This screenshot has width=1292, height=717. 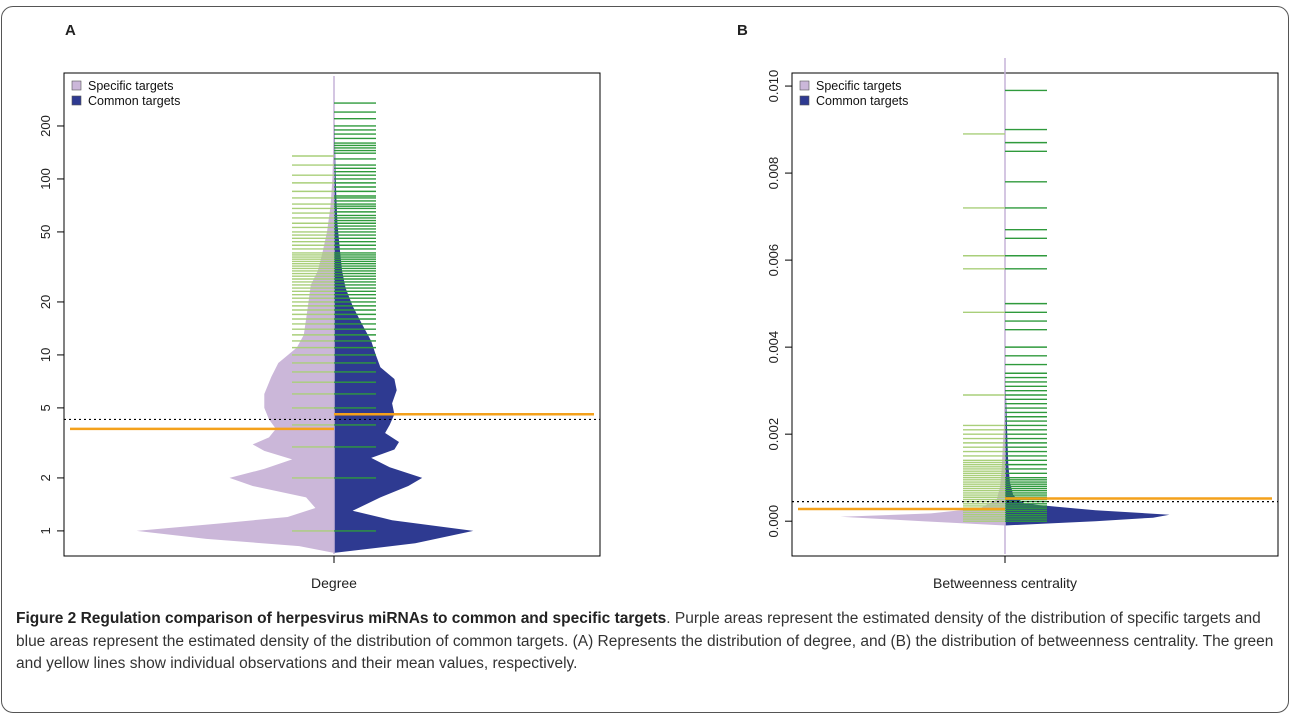 What do you see at coordinates (1005, 583) in the screenshot?
I see `x-axis-label: Betweenness centrality` at bounding box center [1005, 583].